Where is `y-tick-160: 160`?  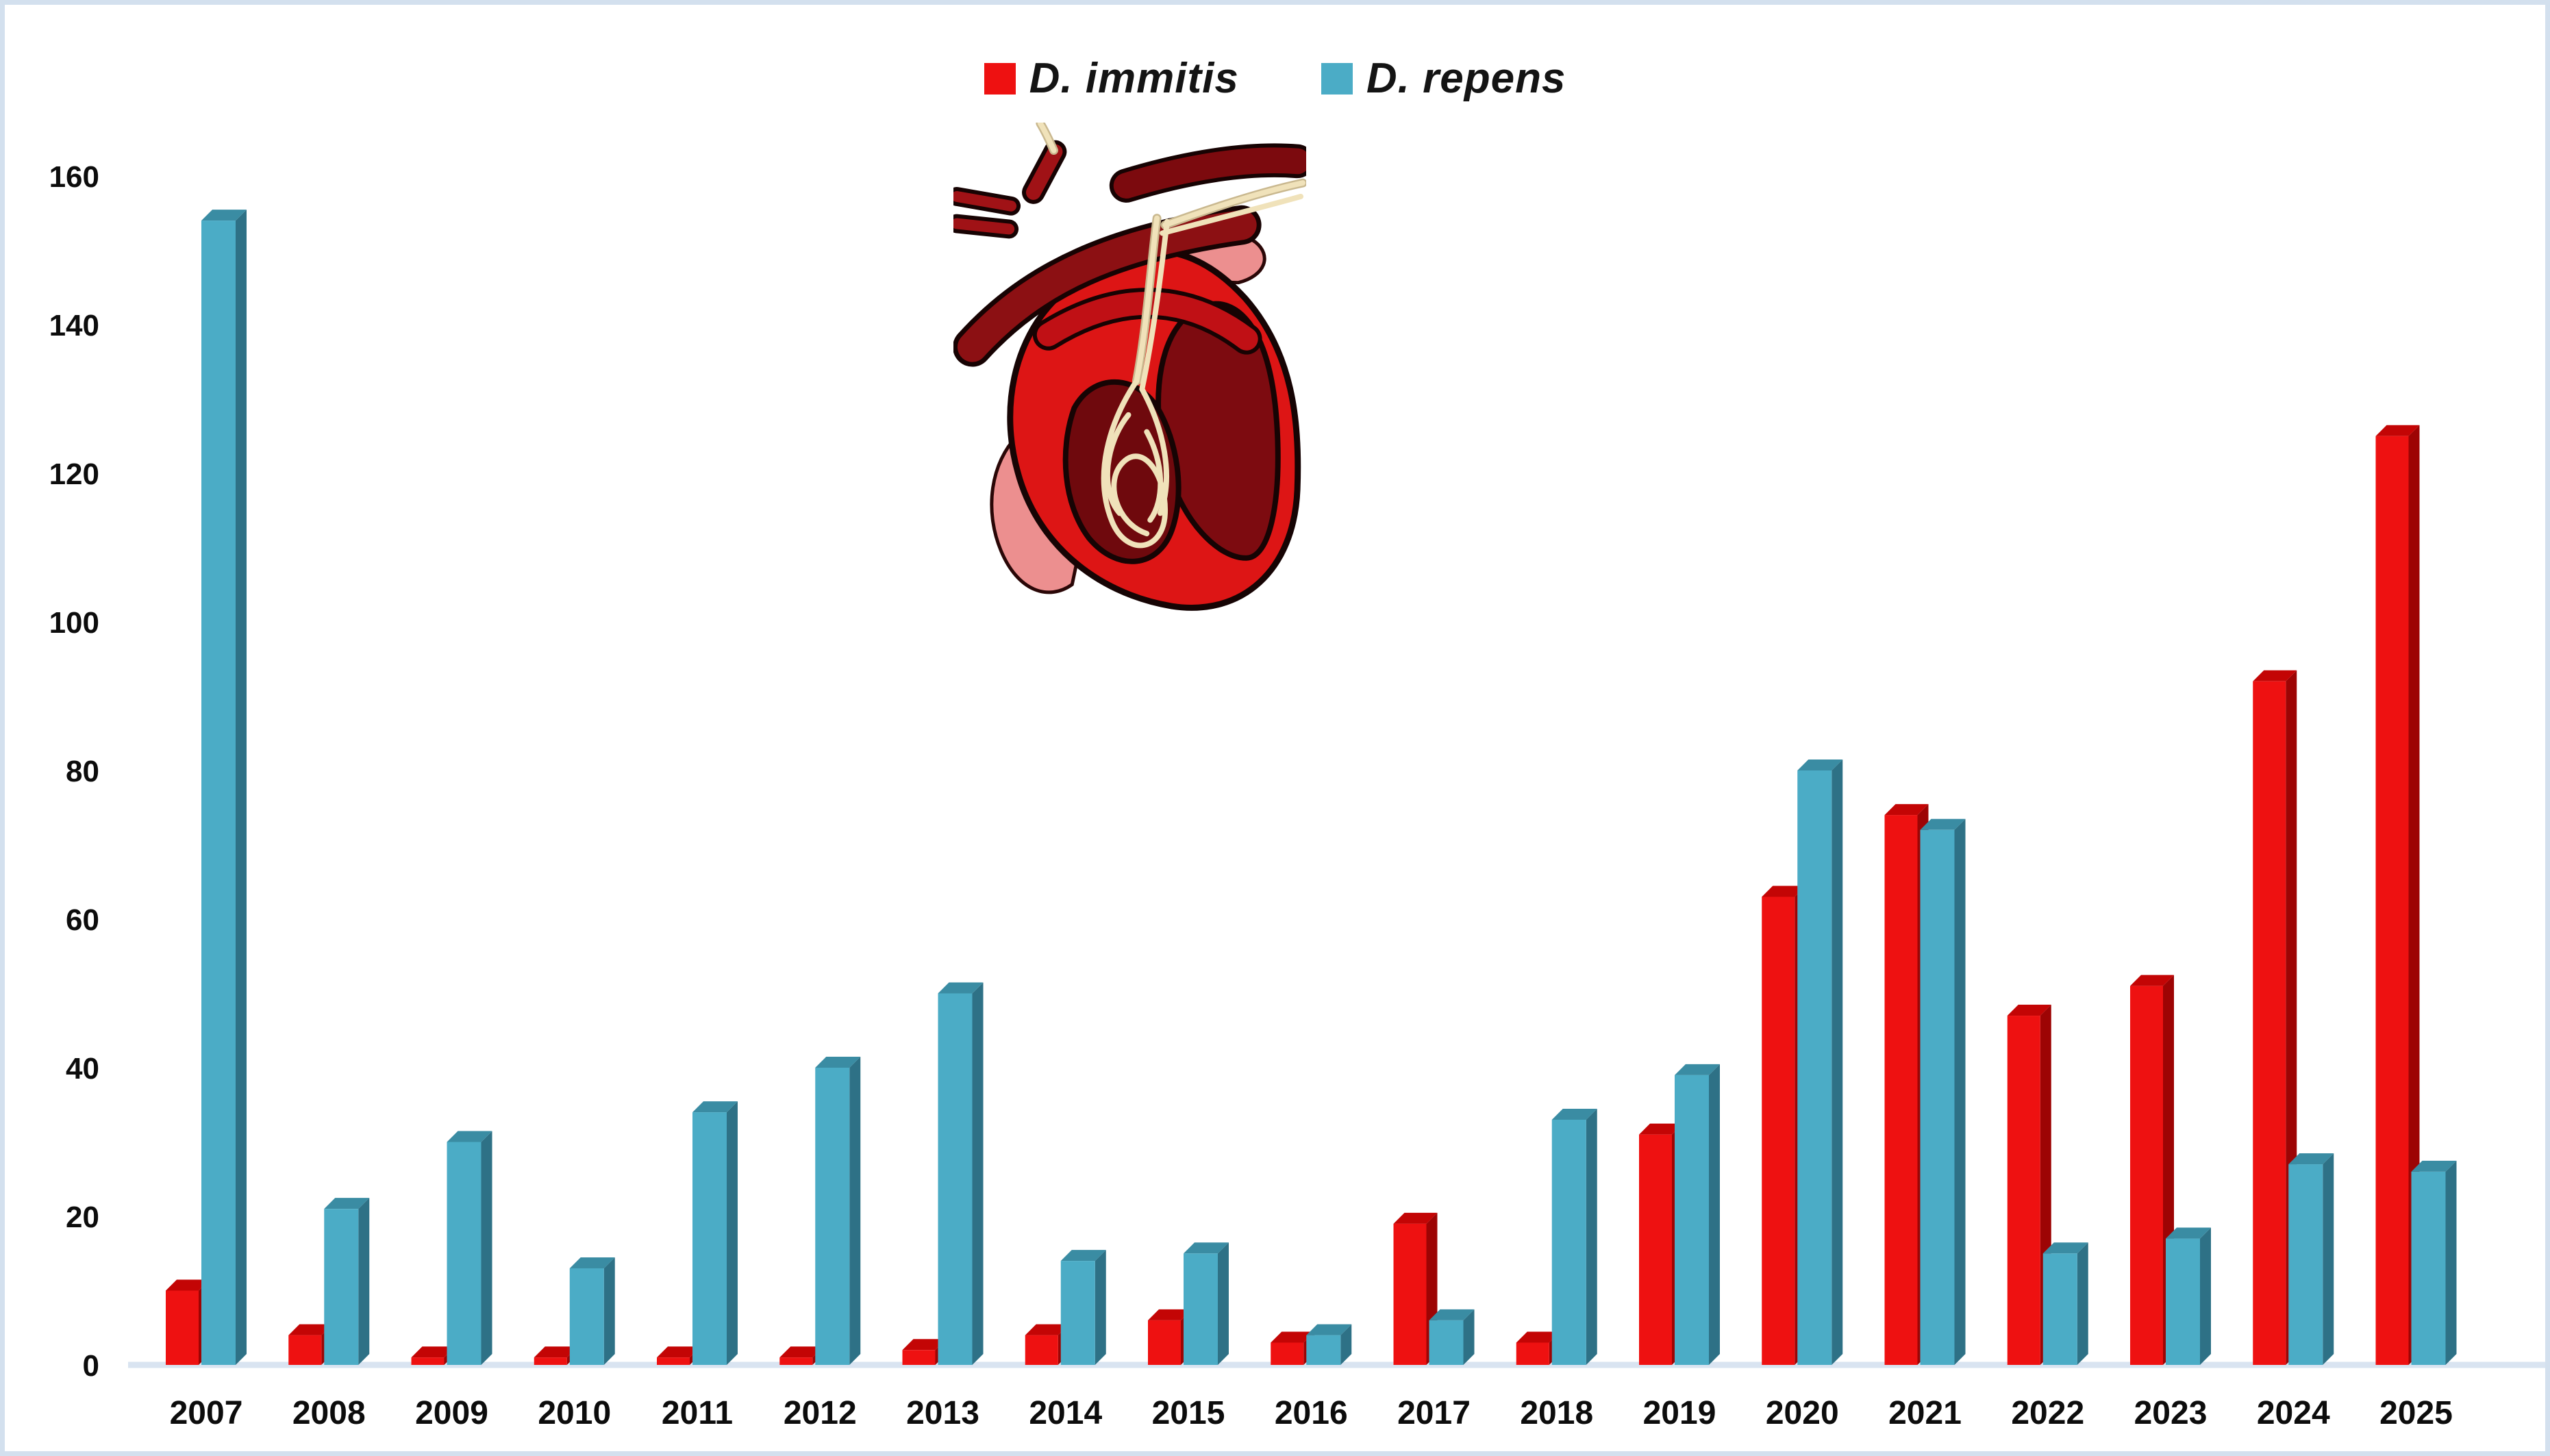 y-tick-160: 160 is located at coordinates (74, 177).